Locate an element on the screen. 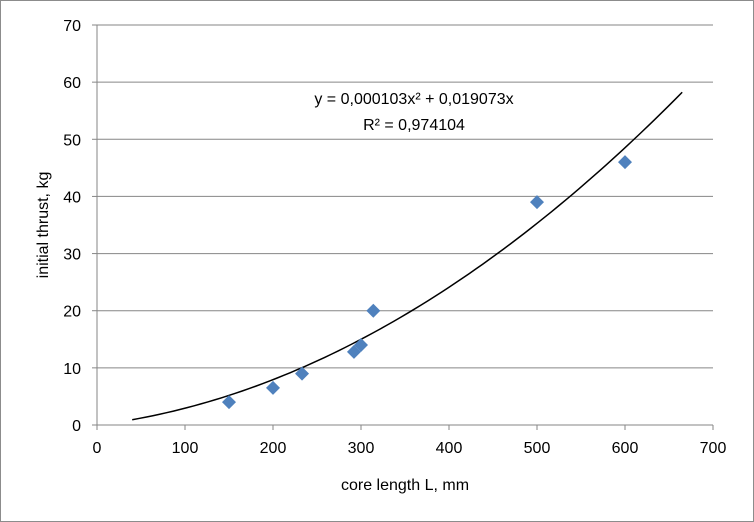 The width and height of the screenshot is (754, 522). y-axis-ticks: 0 10 20 30 40 50 60 70 is located at coordinates (80, 226).